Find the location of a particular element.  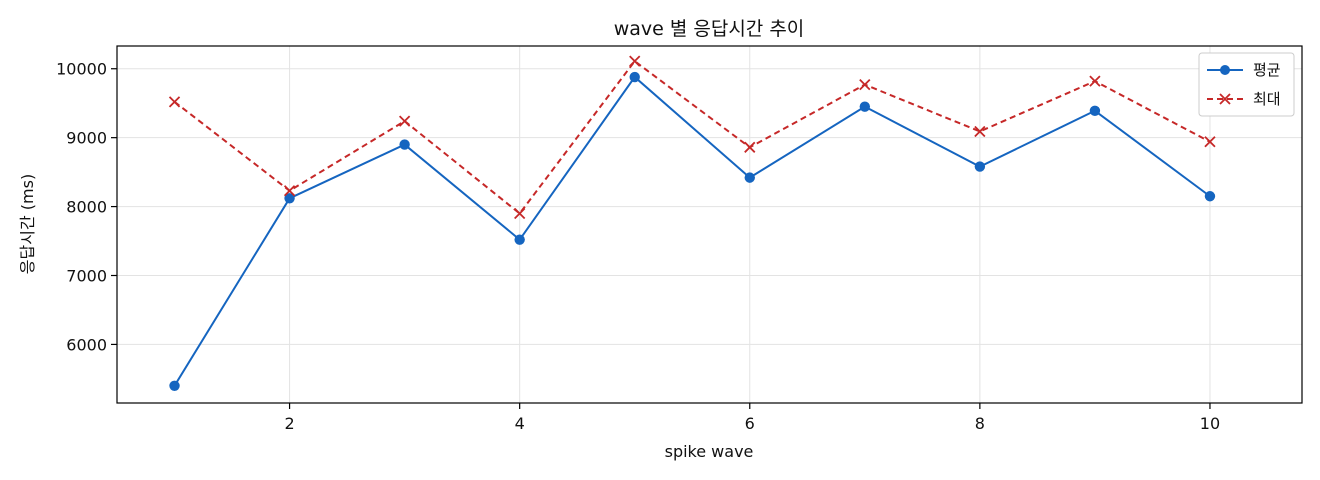

y-tick-label: 6000 is located at coordinates (86, 344).